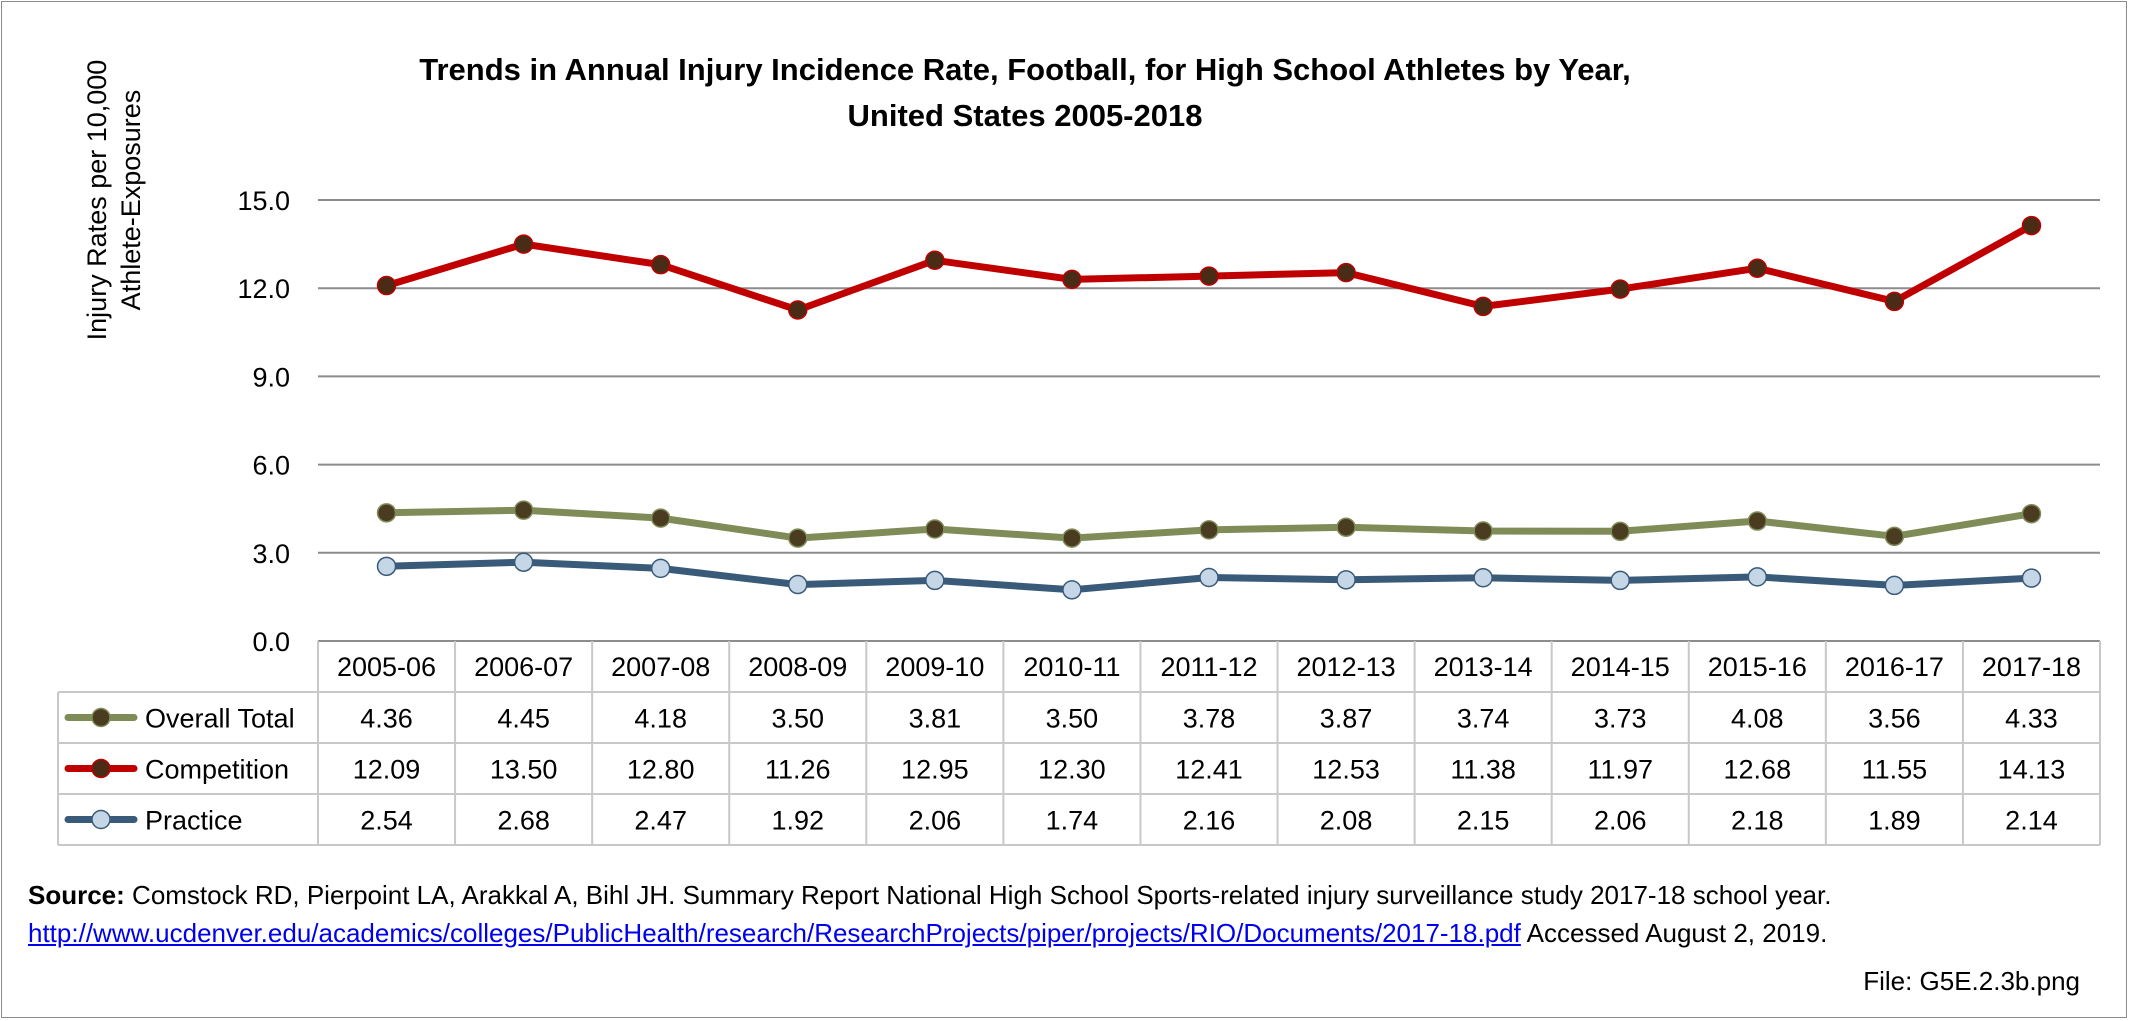  What do you see at coordinates (1072, 770) in the screenshot?
I see `table-value-cell: 12.30` at bounding box center [1072, 770].